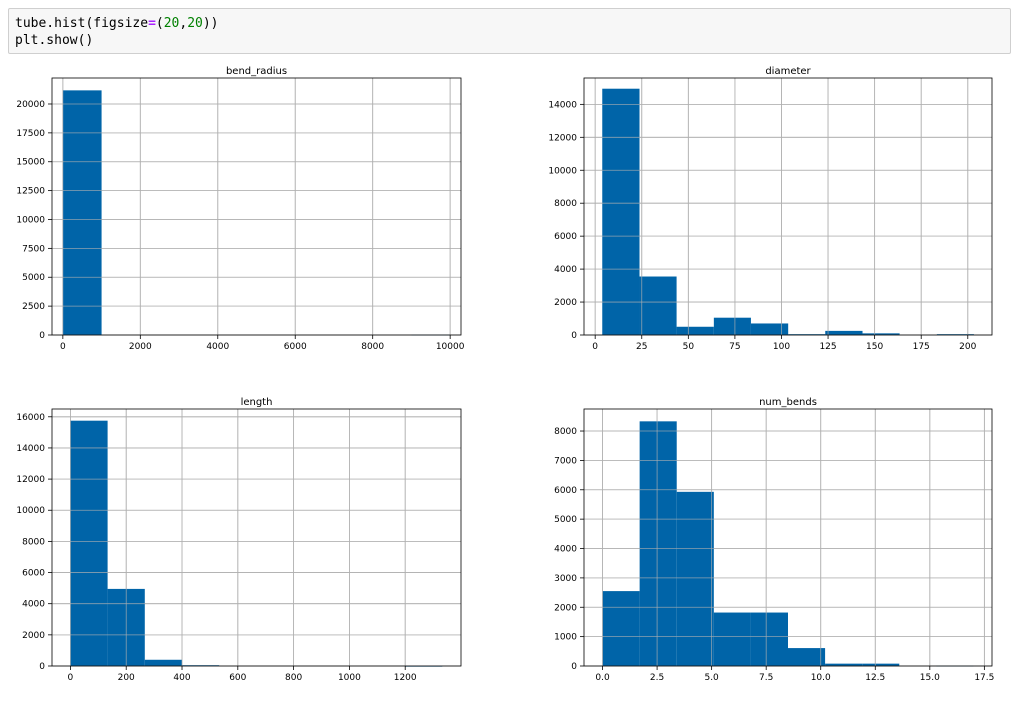 The width and height of the screenshot is (1017, 703). I want to click on diameter-title: diameter, so click(788, 71).